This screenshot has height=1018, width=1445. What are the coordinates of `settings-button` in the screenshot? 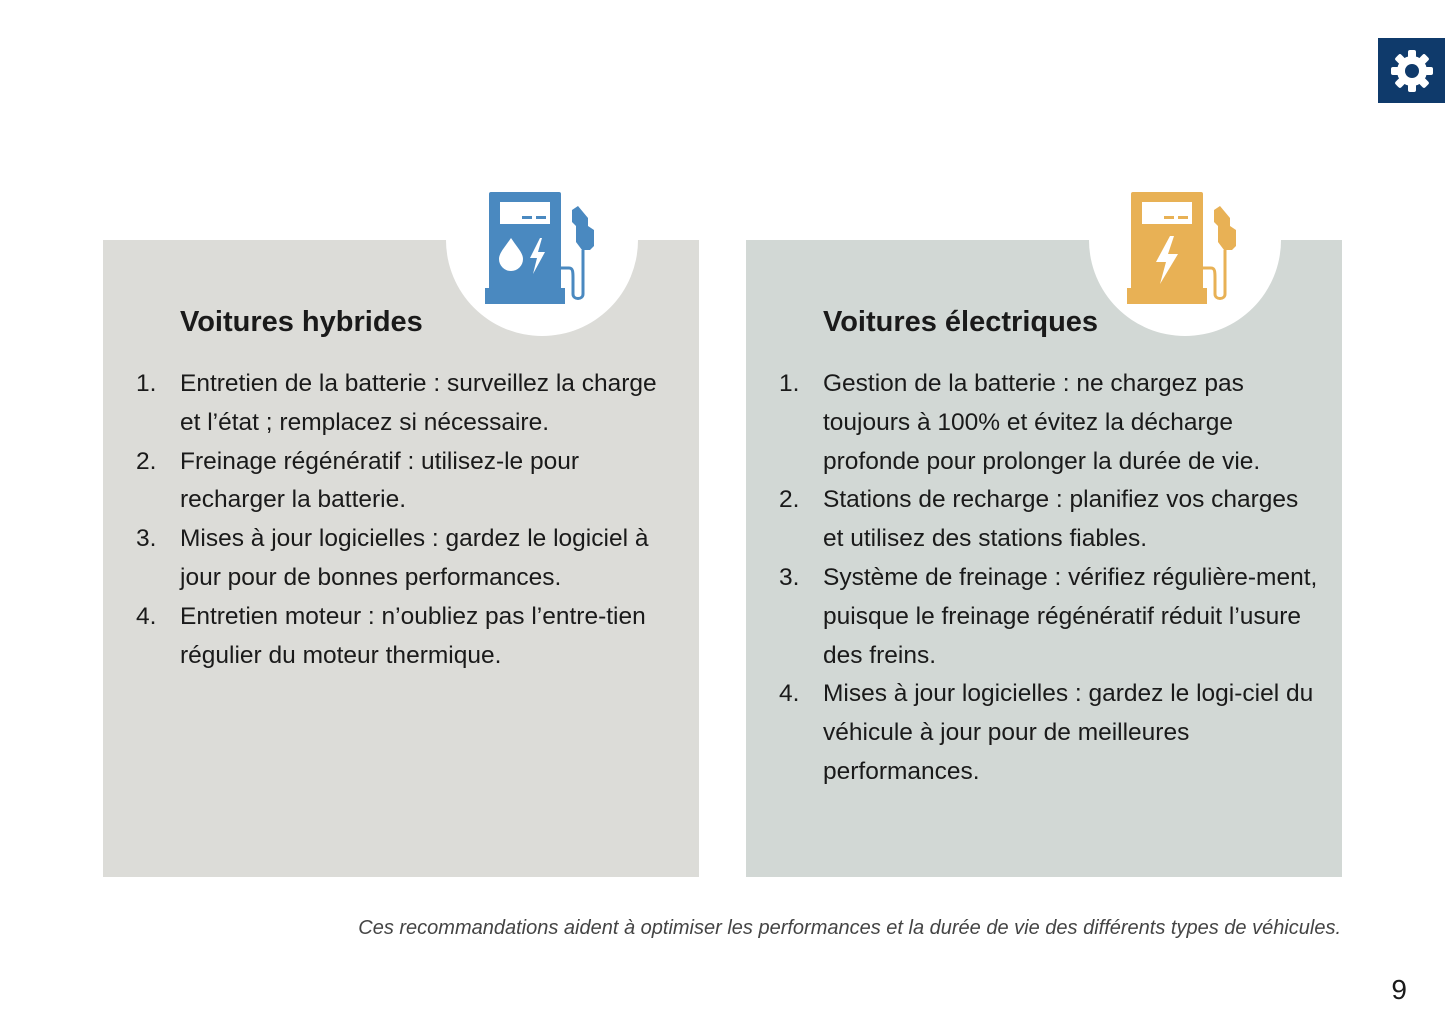 It's located at (1411, 70).